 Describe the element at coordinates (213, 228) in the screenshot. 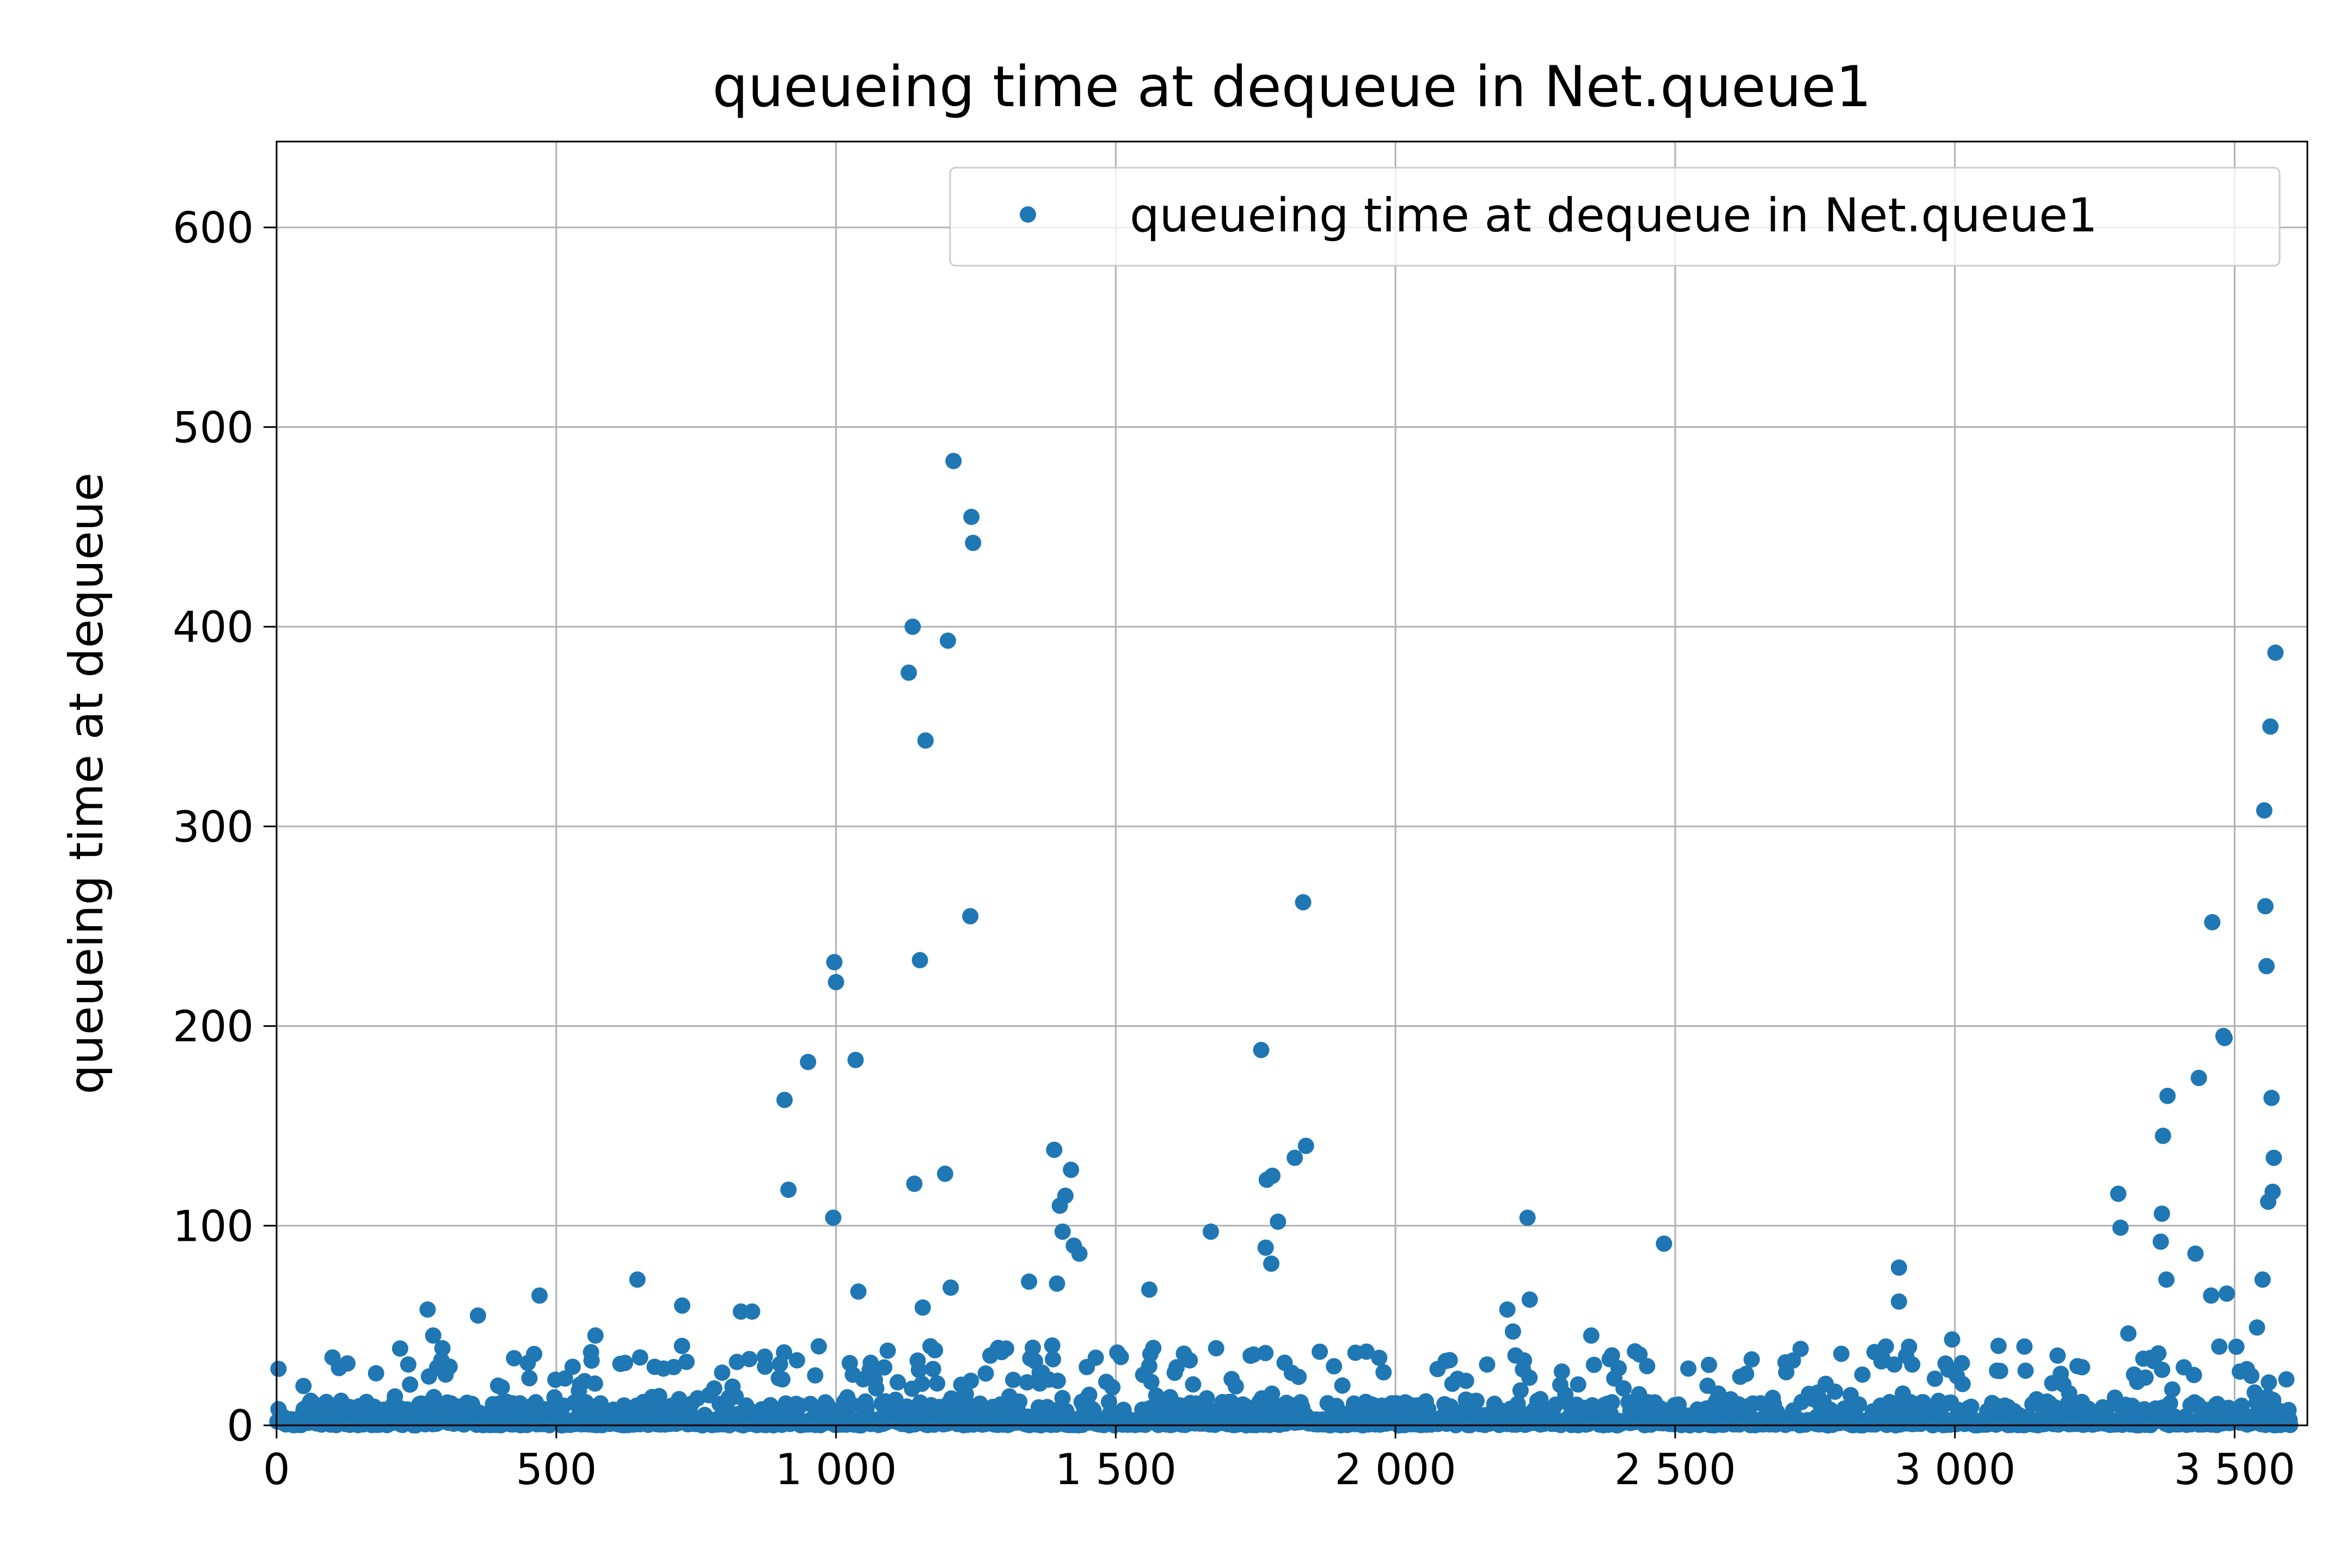

I see `y-tick-label: 600` at that location.